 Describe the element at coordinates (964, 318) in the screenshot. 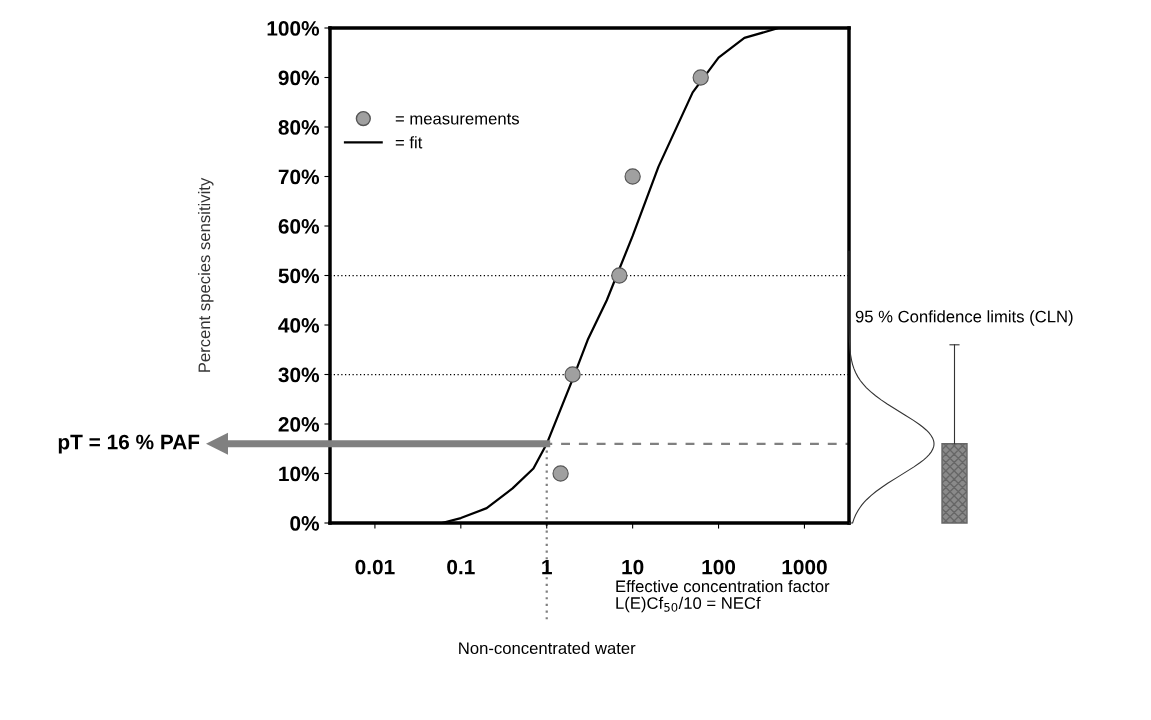

I see `text: 95 % Confidence limits (CLN)` at that location.